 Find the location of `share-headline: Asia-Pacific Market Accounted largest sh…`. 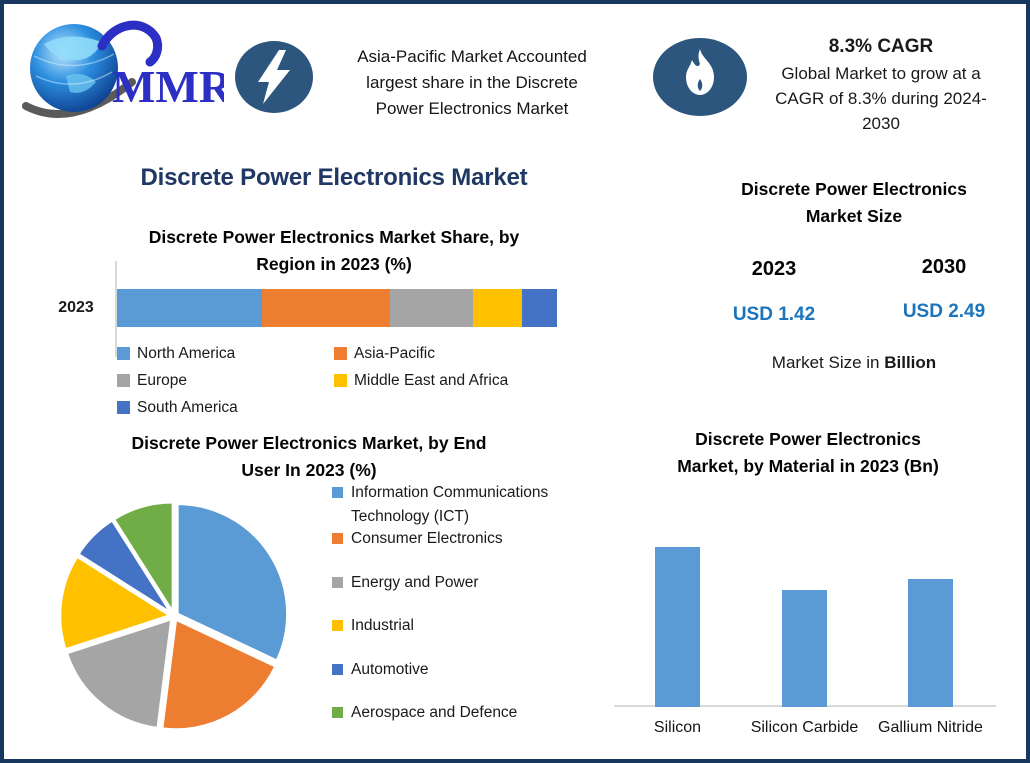

share-headline: Asia-Pacific Market Accounted largest sh… is located at coordinates (472, 83).